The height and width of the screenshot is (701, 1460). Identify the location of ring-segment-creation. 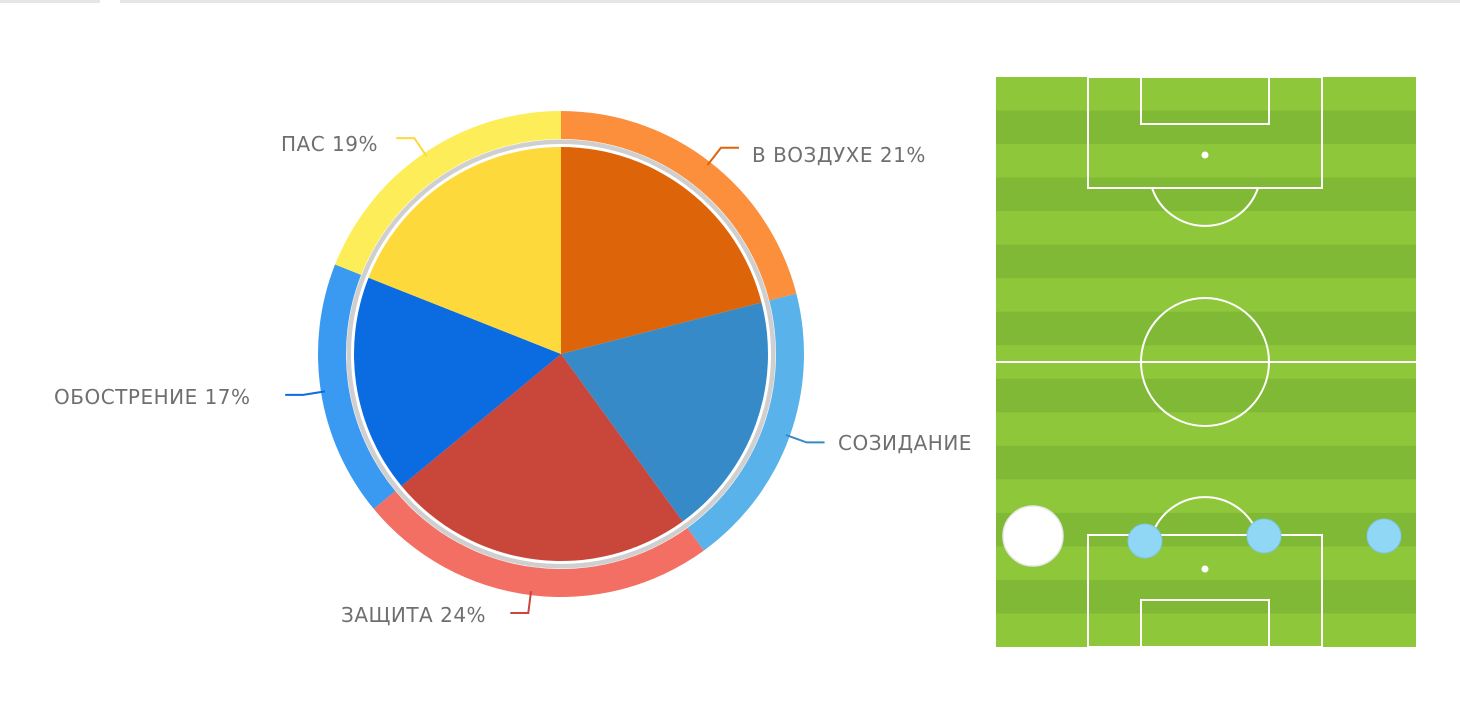
(745, 422).